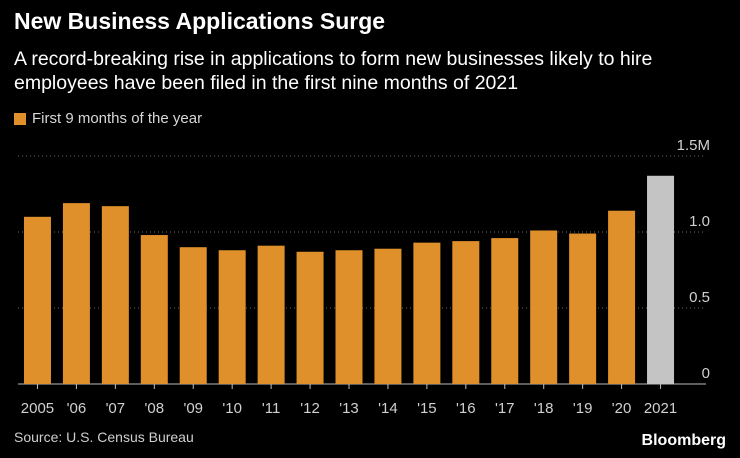  What do you see at coordinates (232, 408) in the screenshot?
I see `x-tick-label: '10` at bounding box center [232, 408].